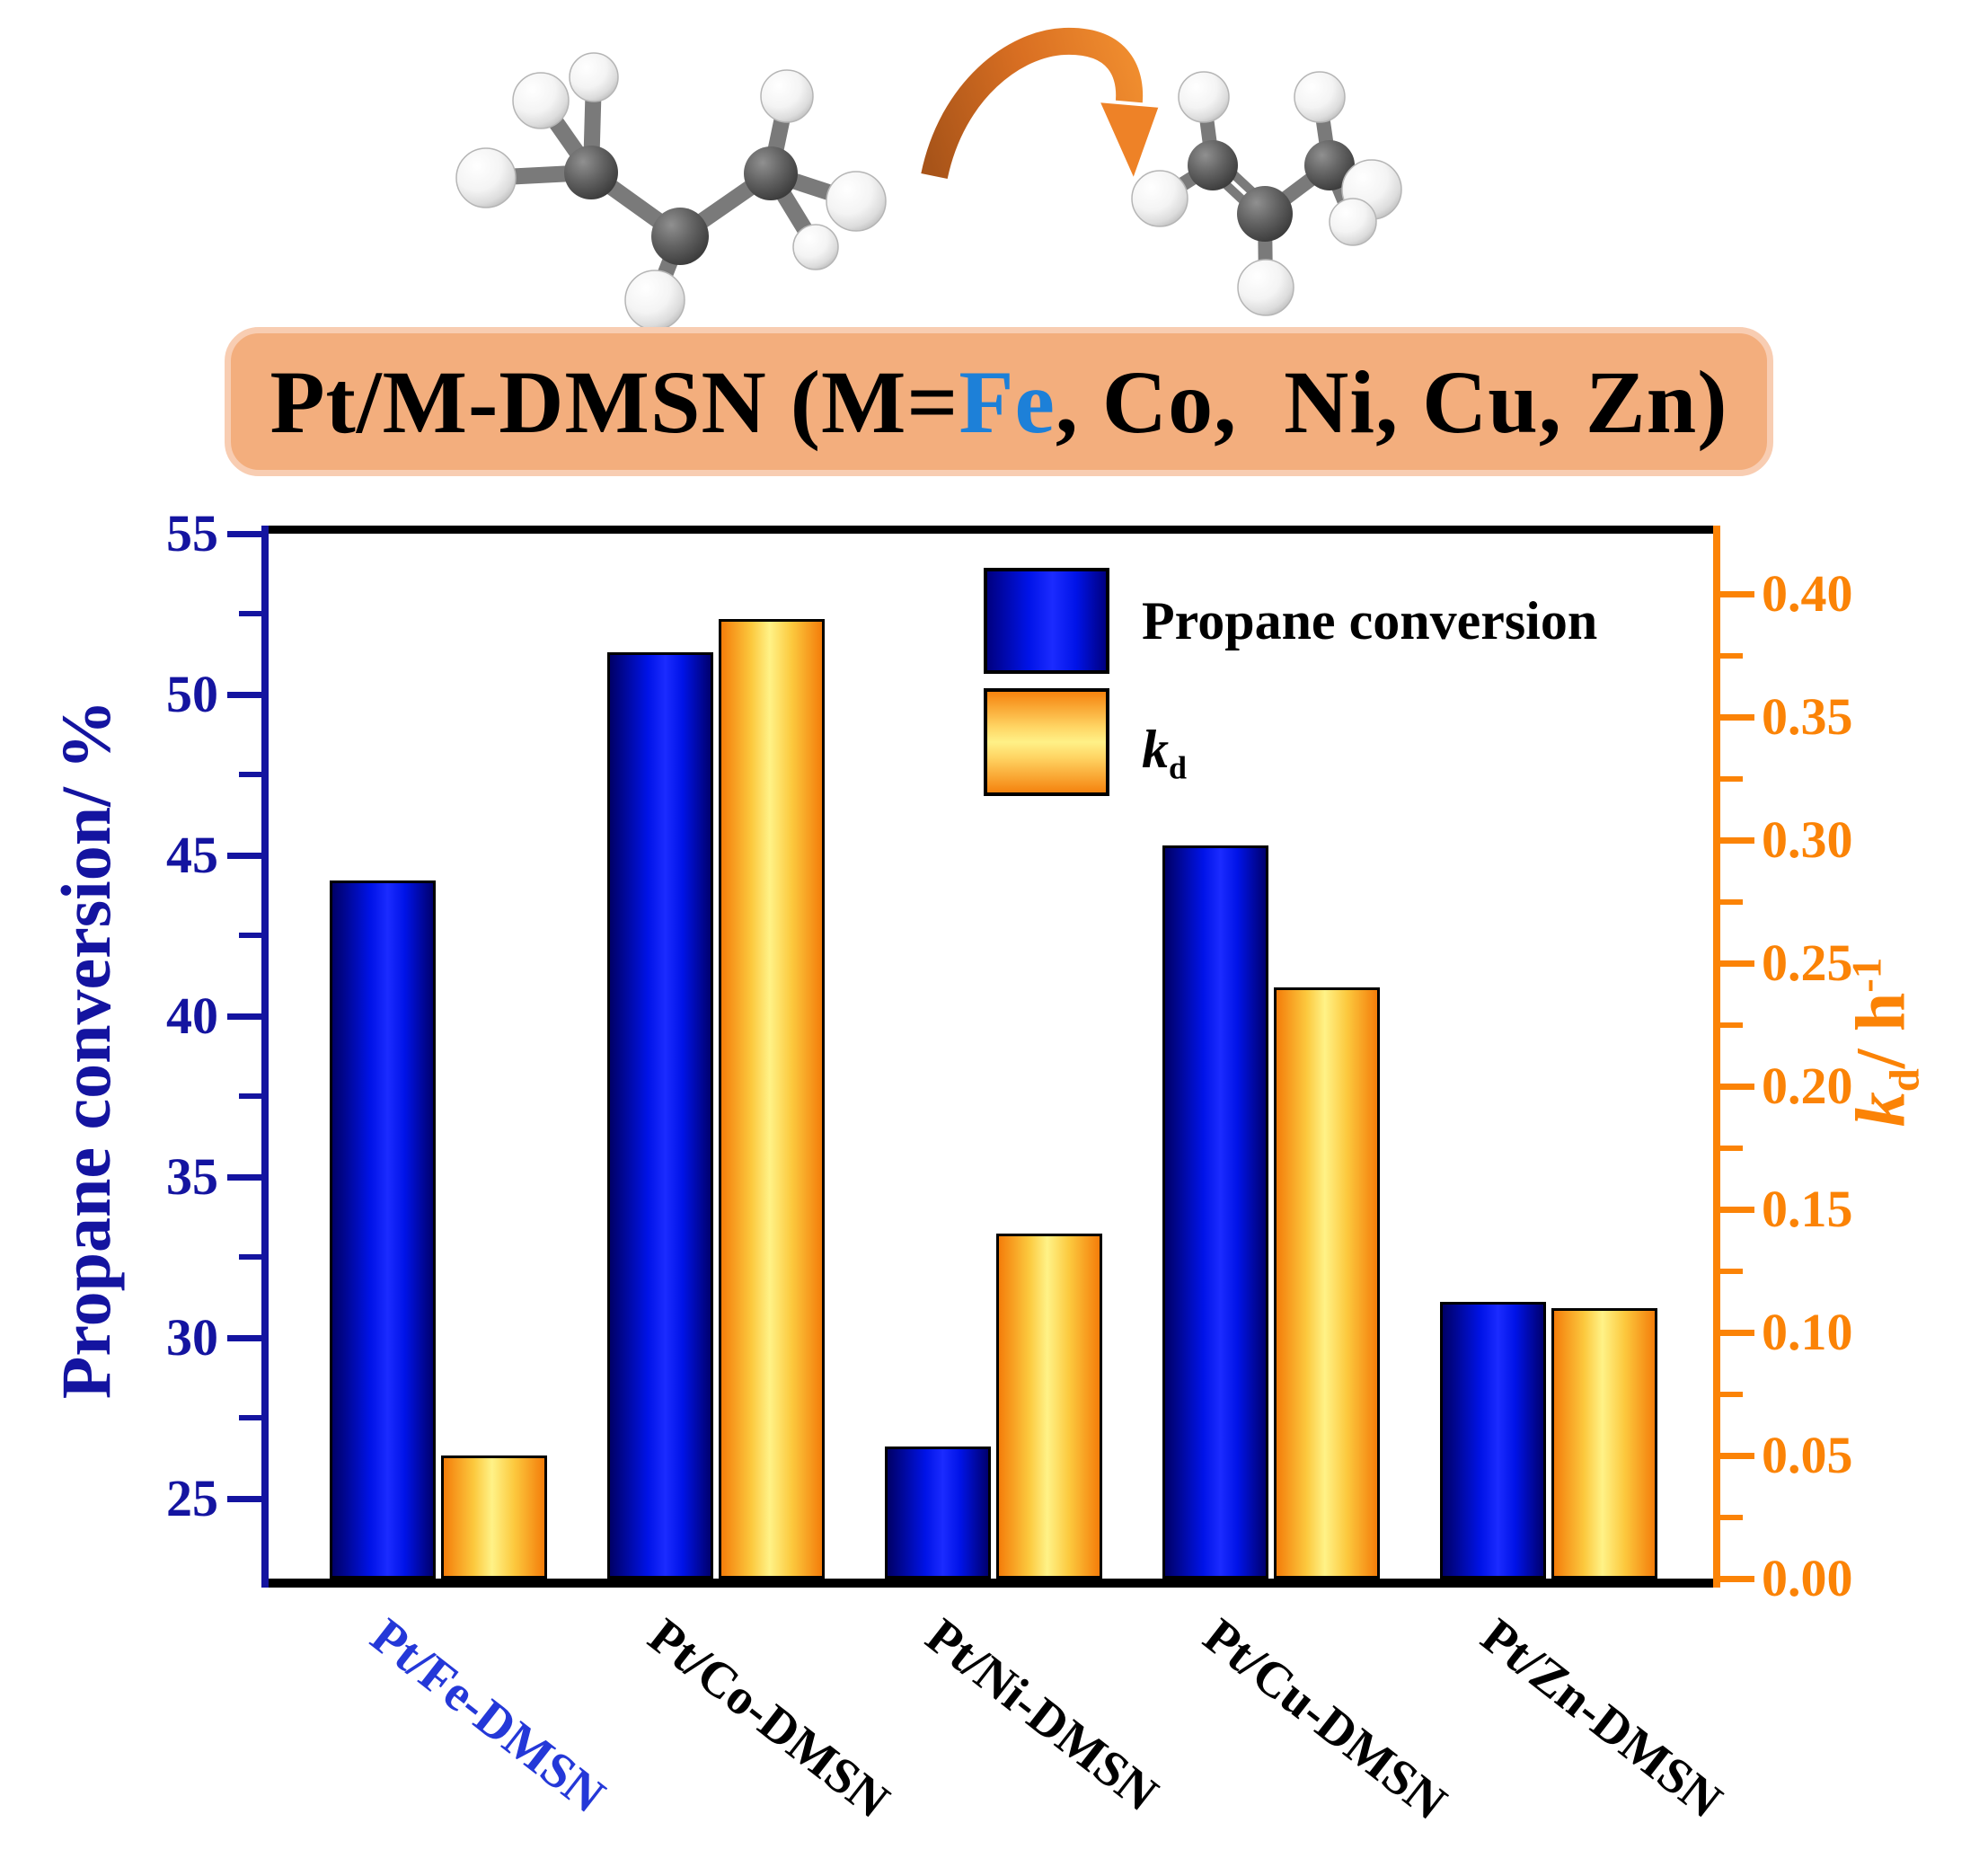  What do you see at coordinates (990, 530) in the screenshot?
I see `top-spine` at bounding box center [990, 530].